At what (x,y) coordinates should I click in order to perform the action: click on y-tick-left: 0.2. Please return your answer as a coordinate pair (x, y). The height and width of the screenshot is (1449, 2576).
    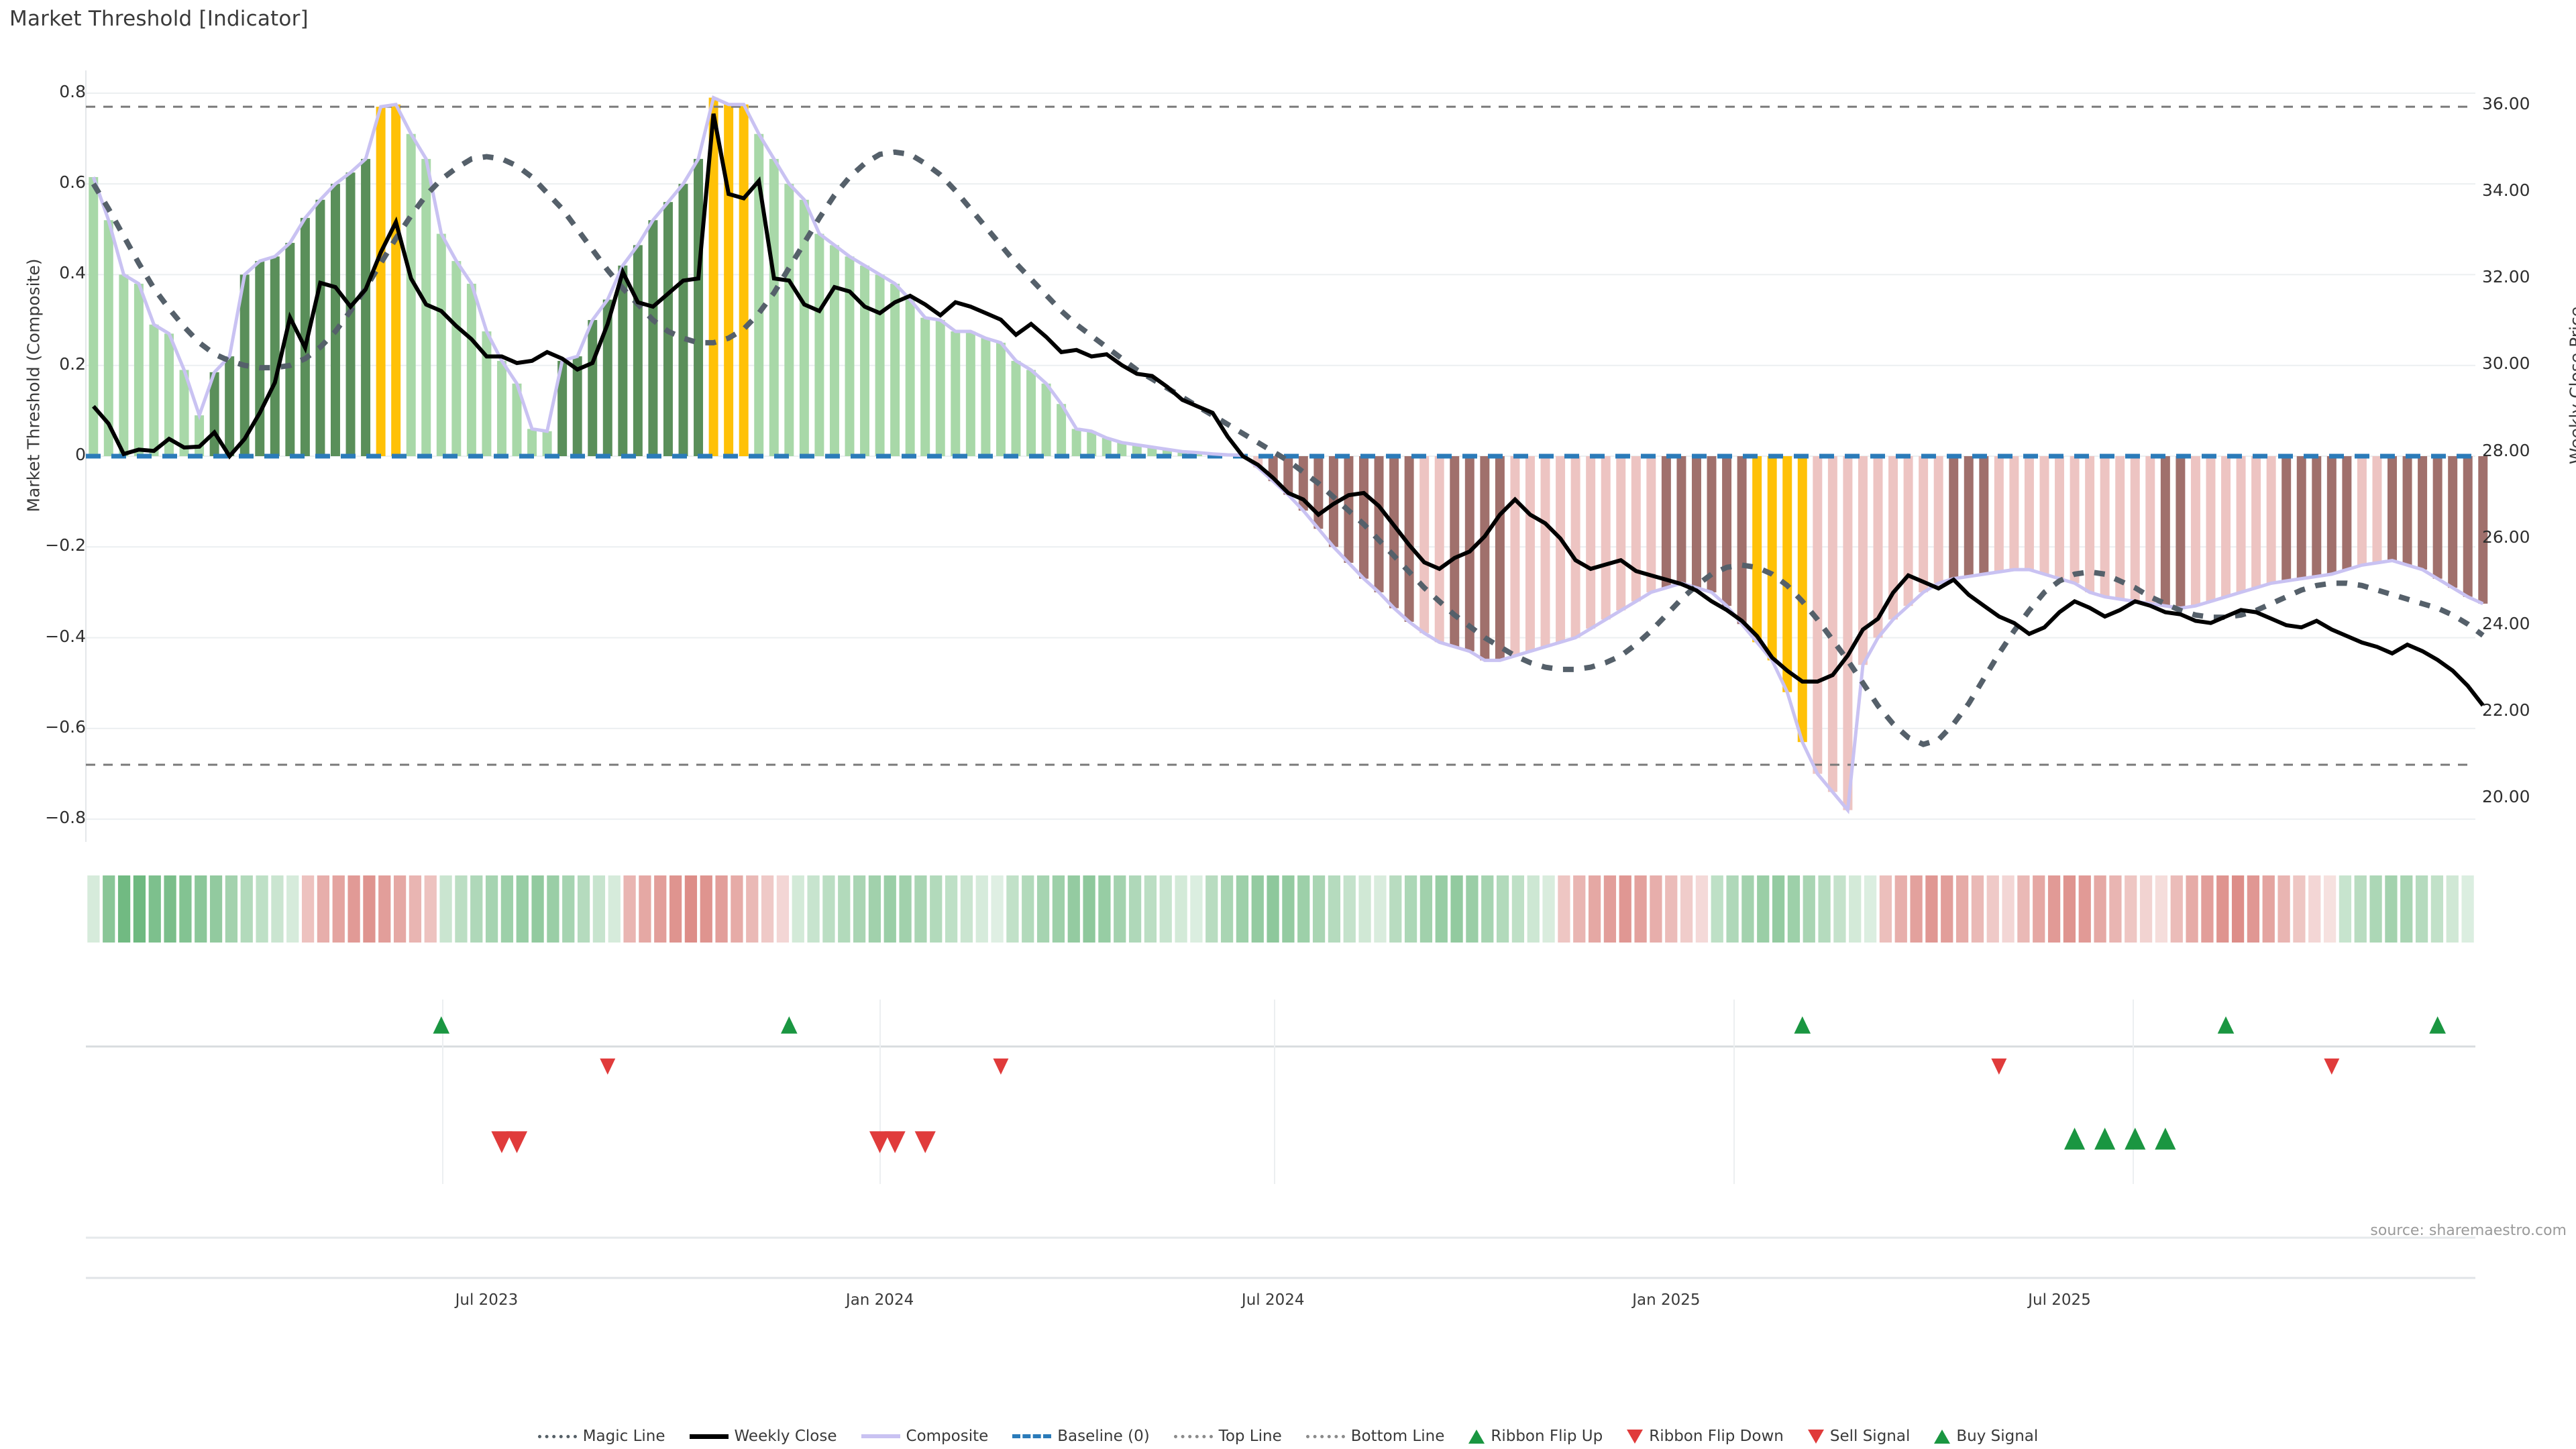
    Looking at the image, I should click on (72, 364).